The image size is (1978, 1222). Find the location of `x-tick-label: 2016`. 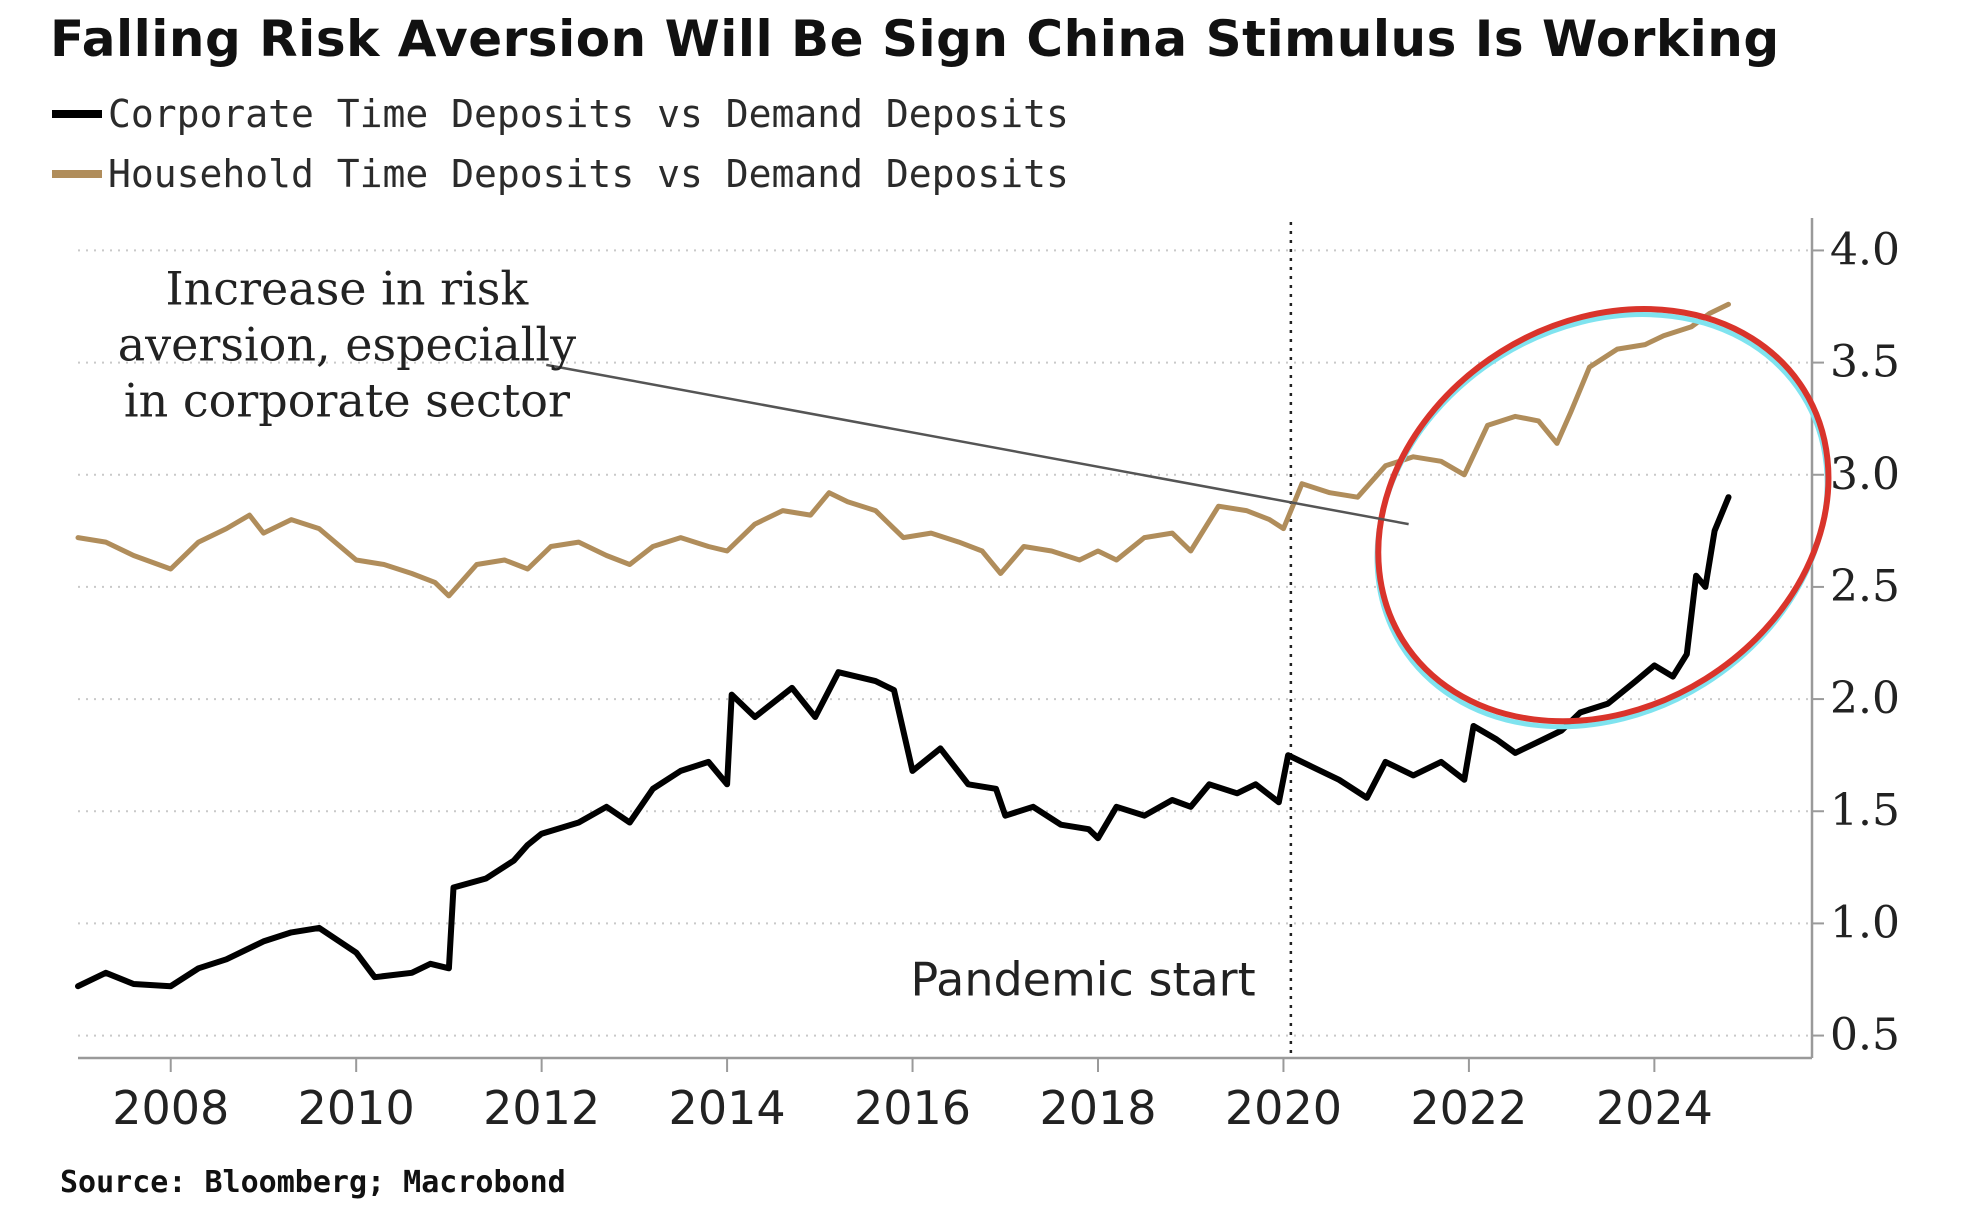

x-tick-label: 2016 is located at coordinates (912, 1108).